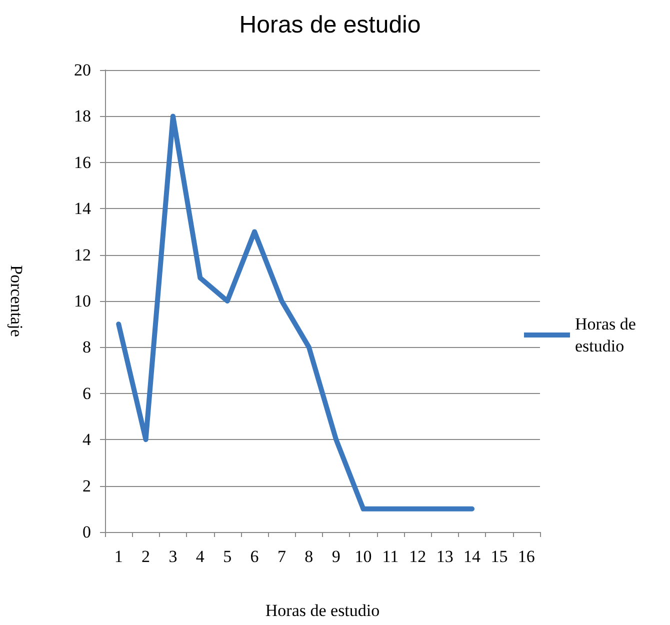  I want to click on x-tick-label: 3, so click(173, 556).